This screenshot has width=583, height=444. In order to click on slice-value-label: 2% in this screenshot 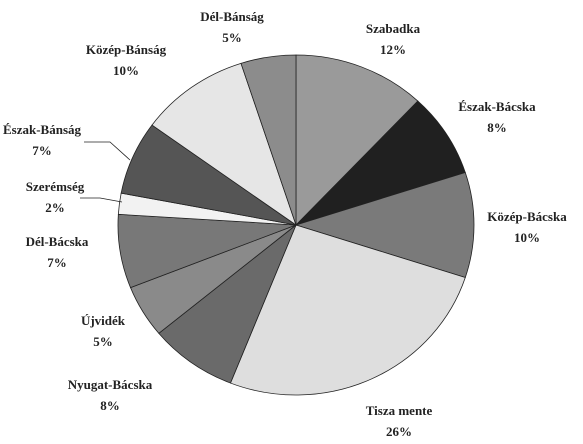, I will do `click(55, 207)`.